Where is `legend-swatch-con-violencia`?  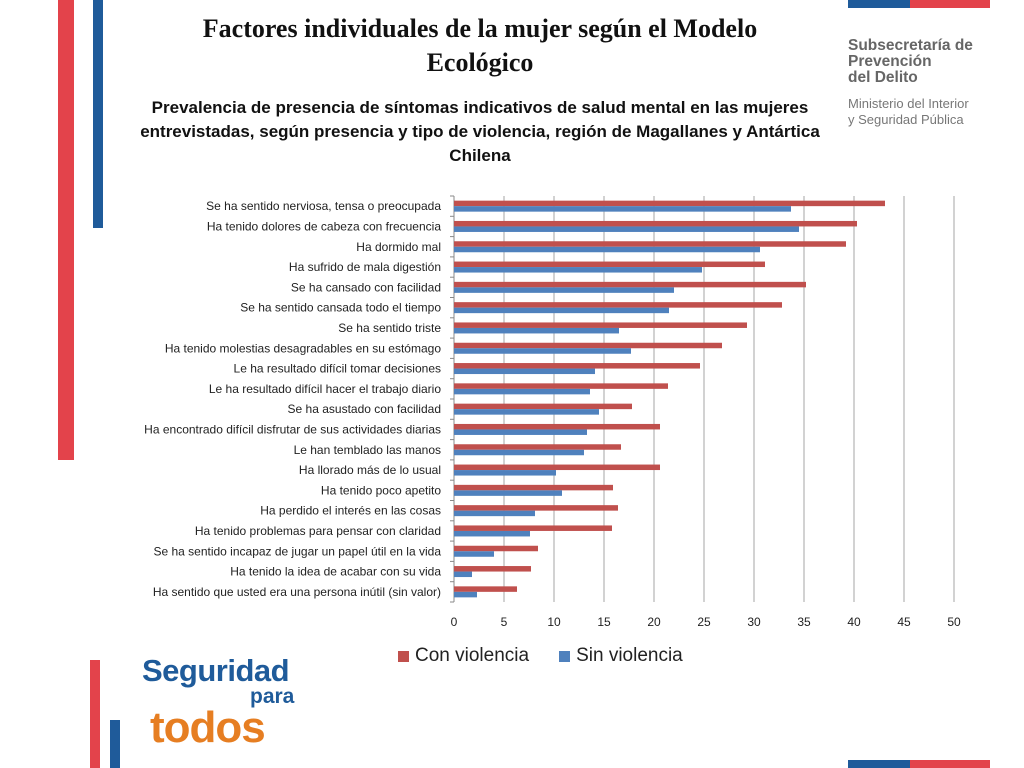 legend-swatch-con-violencia is located at coordinates (403, 656).